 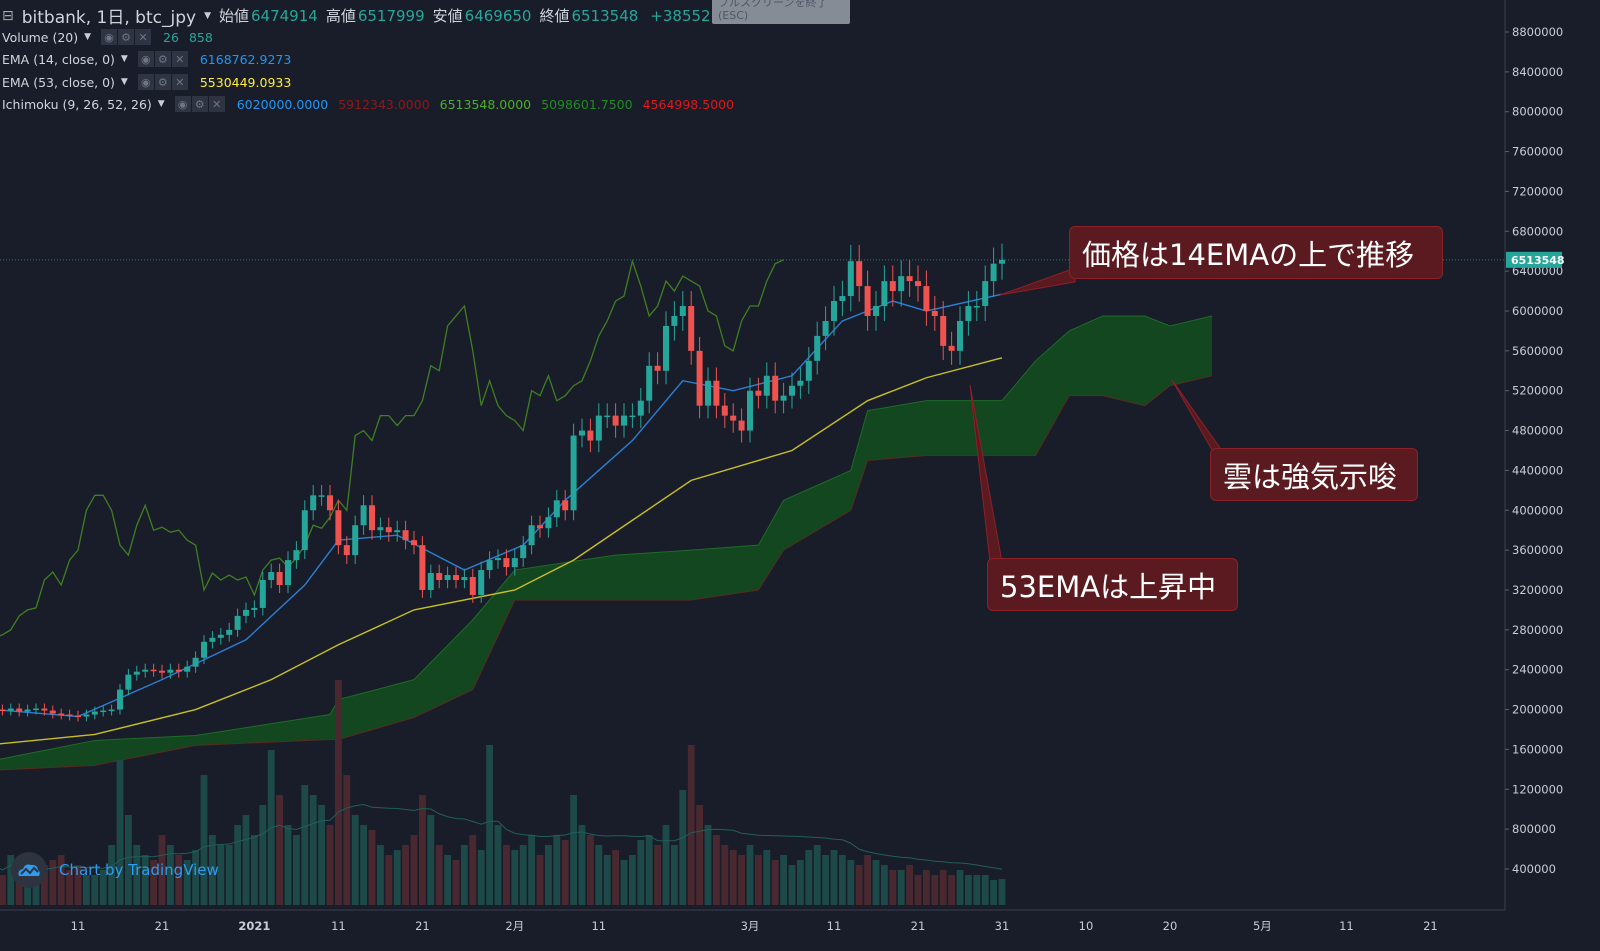 I want to click on indicator-legend: EMA (14, close, 0) ▼ ◉ ⚙ ✕ 6168762.9273, so click(x=148, y=59).